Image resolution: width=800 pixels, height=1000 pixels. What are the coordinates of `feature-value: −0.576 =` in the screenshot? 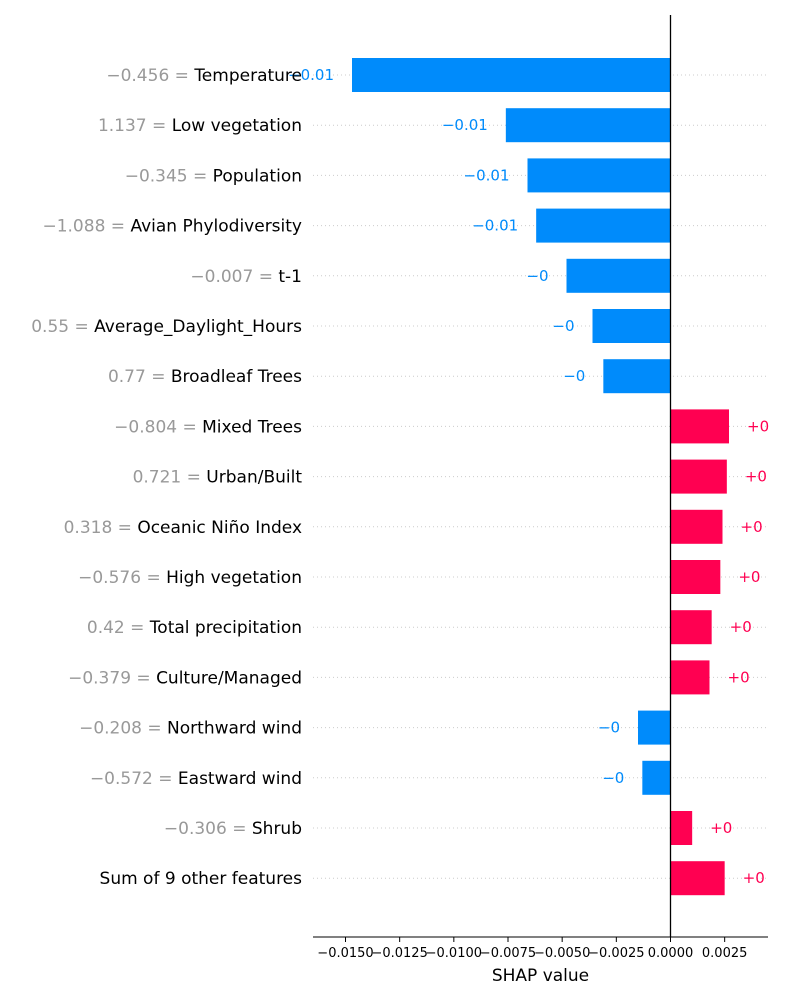 It's located at (122, 578).